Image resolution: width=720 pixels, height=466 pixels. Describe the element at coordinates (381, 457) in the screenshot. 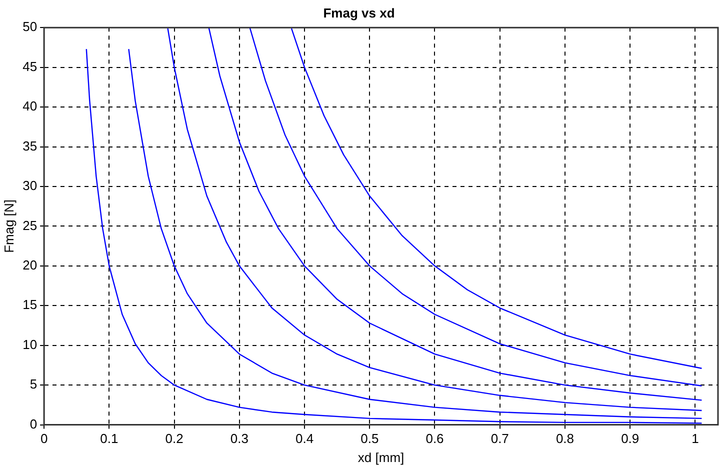

I see `x-axis-title: xd [mm]` at that location.